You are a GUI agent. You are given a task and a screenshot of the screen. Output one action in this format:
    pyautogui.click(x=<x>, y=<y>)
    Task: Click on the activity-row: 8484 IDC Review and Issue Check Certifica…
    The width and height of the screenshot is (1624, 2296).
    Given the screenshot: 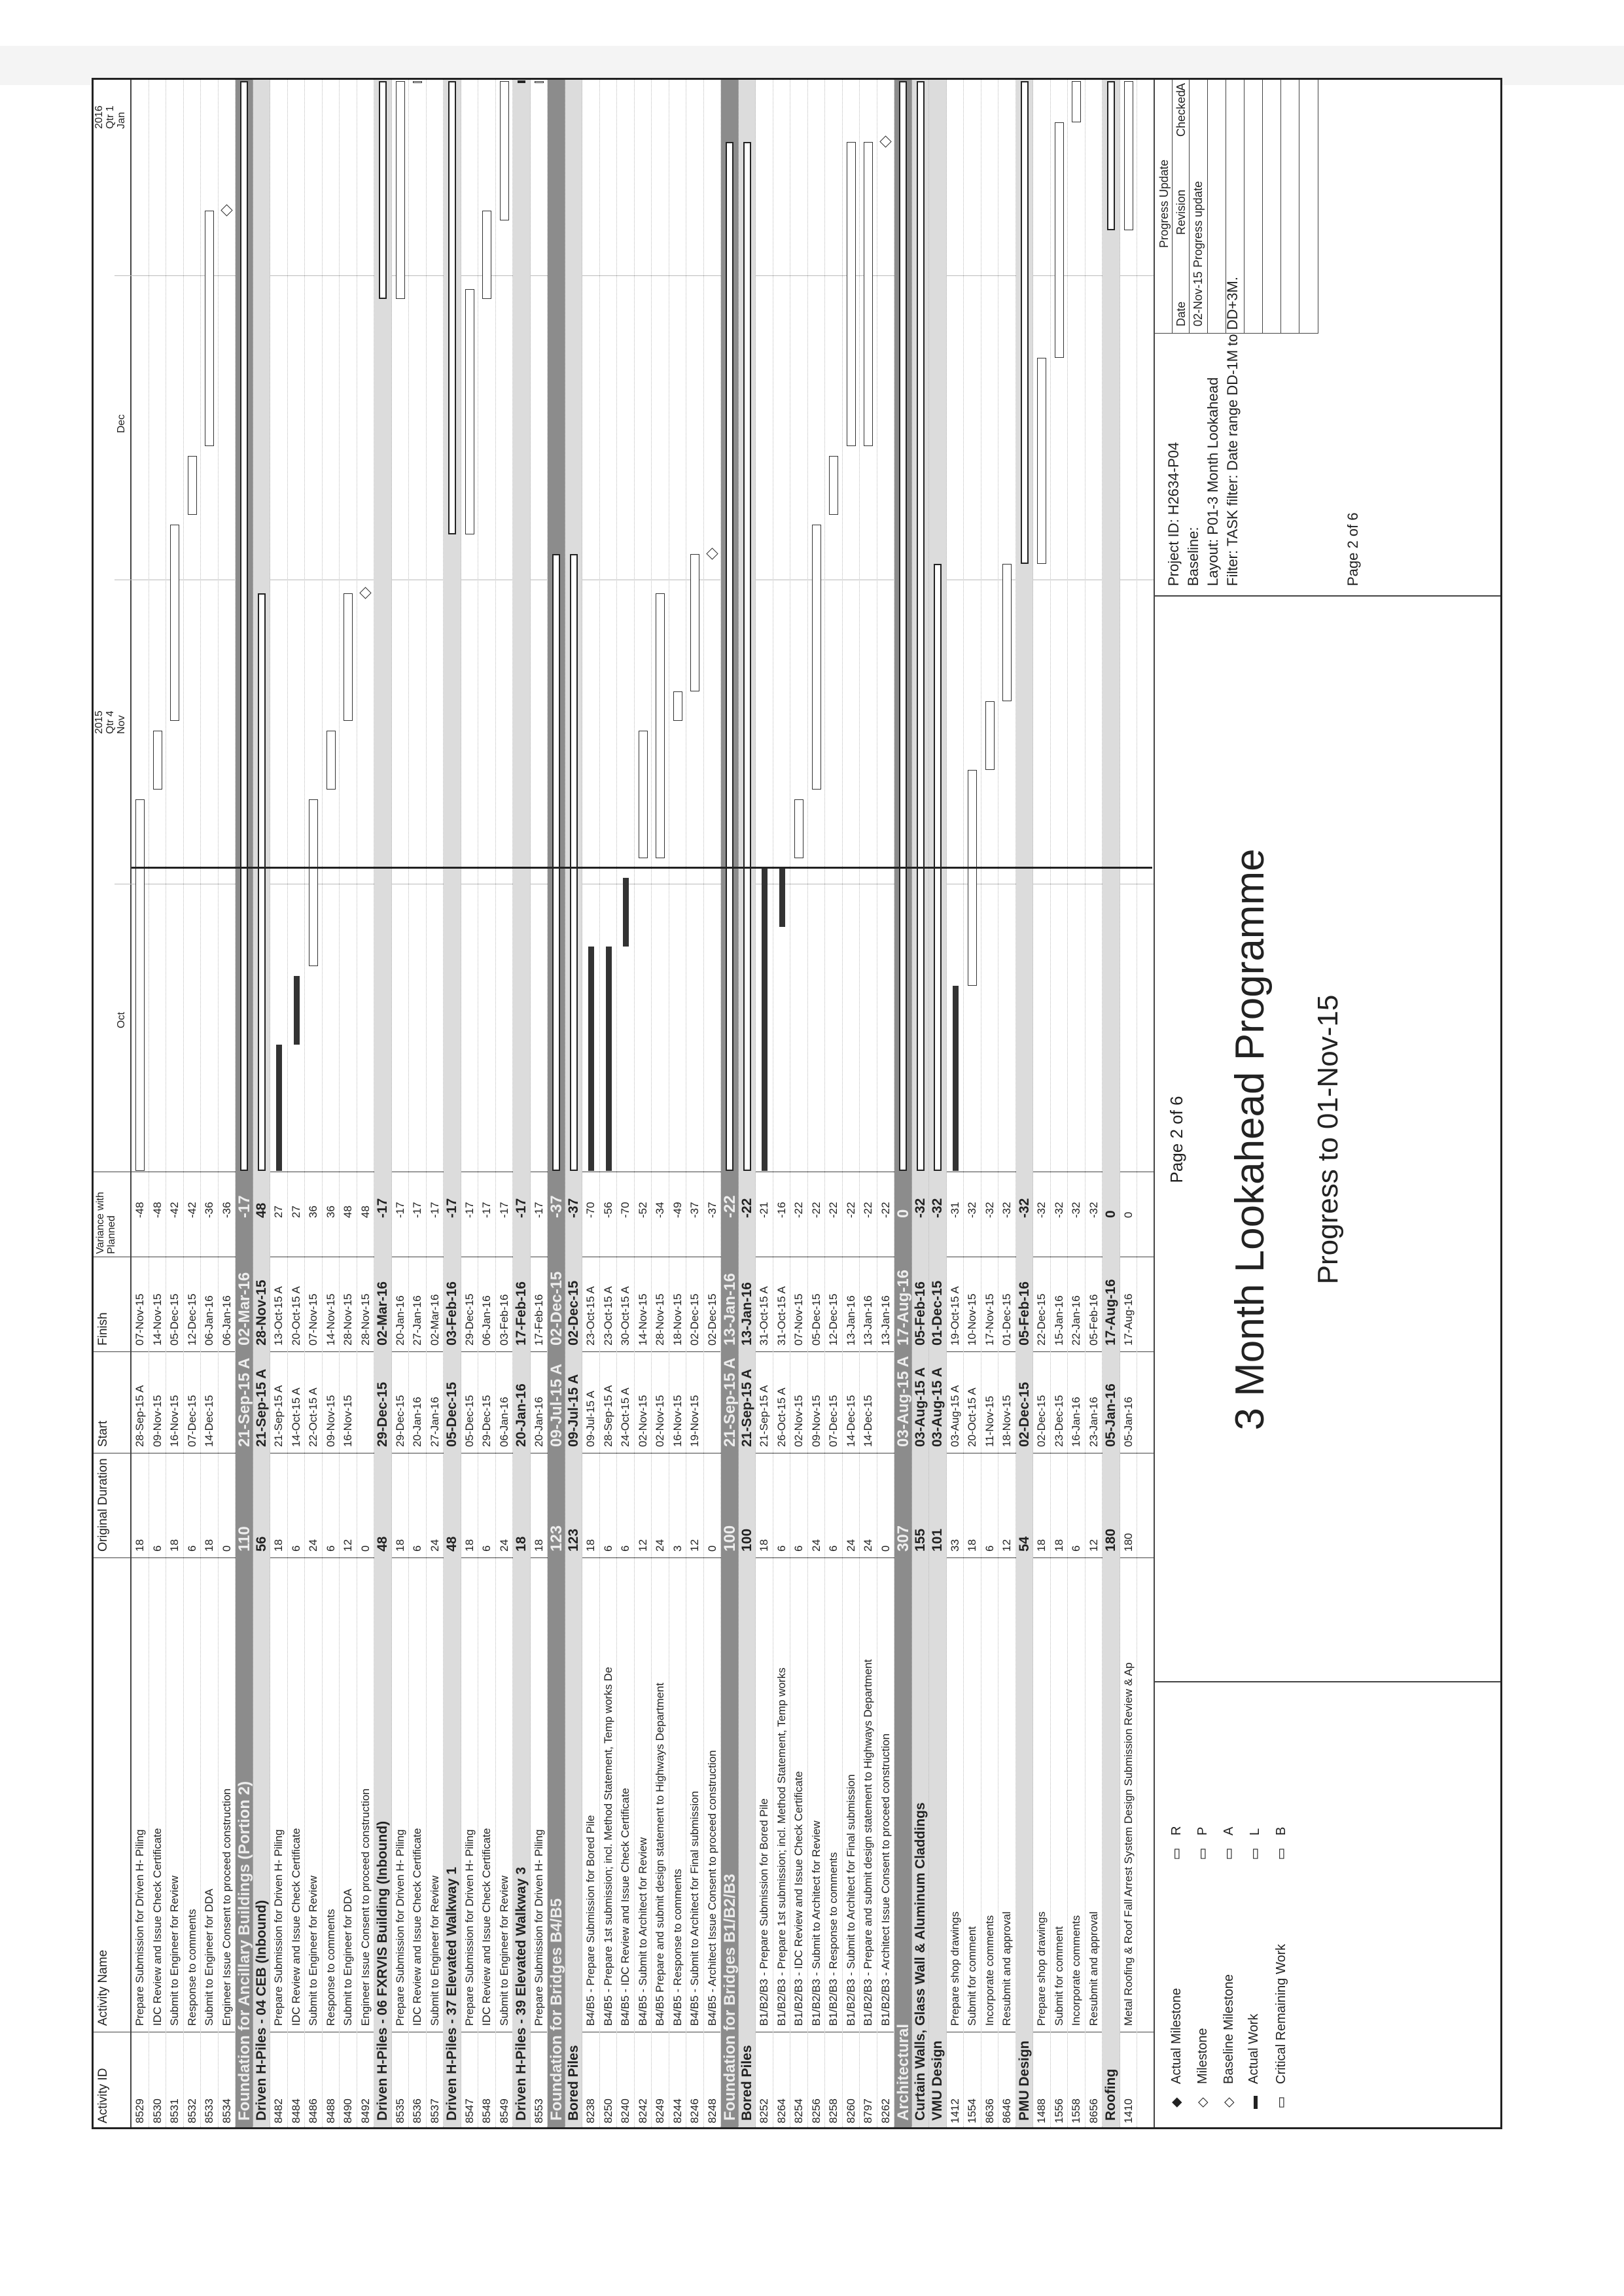 What is the action you would take?
    pyautogui.click(x=296, y=1103)
    